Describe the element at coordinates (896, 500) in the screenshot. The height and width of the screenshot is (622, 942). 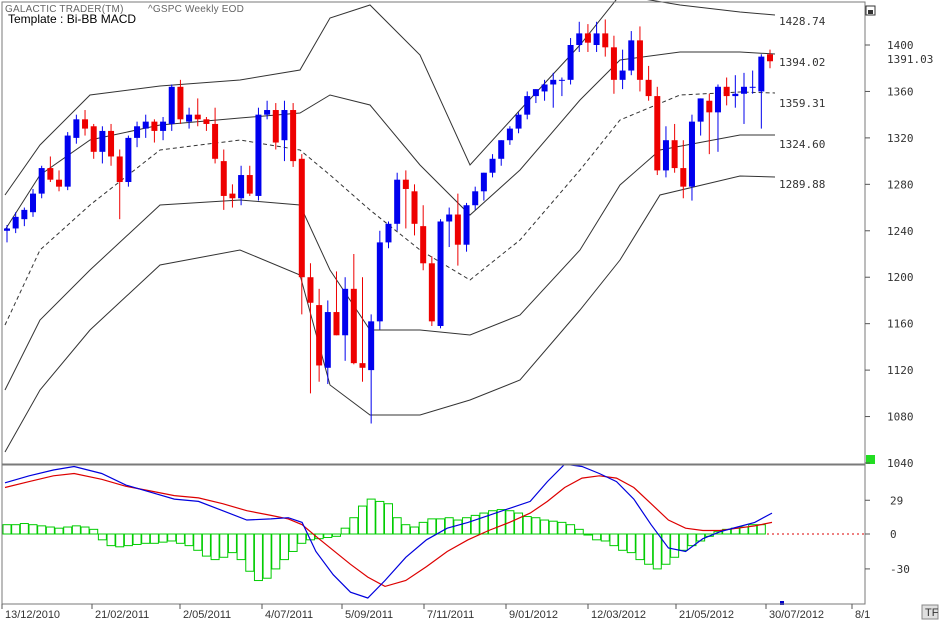
I see `macd-tick-label: 29` at that location.